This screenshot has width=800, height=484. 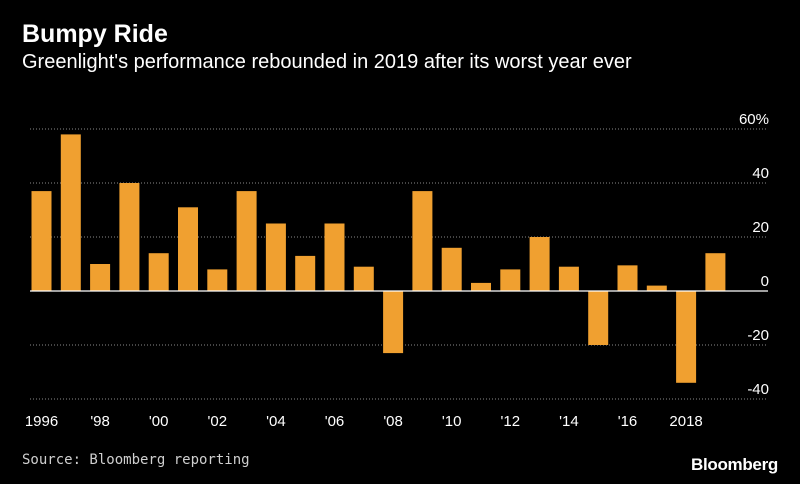 I want to click on bar-2003, so click(x=246, y=241).